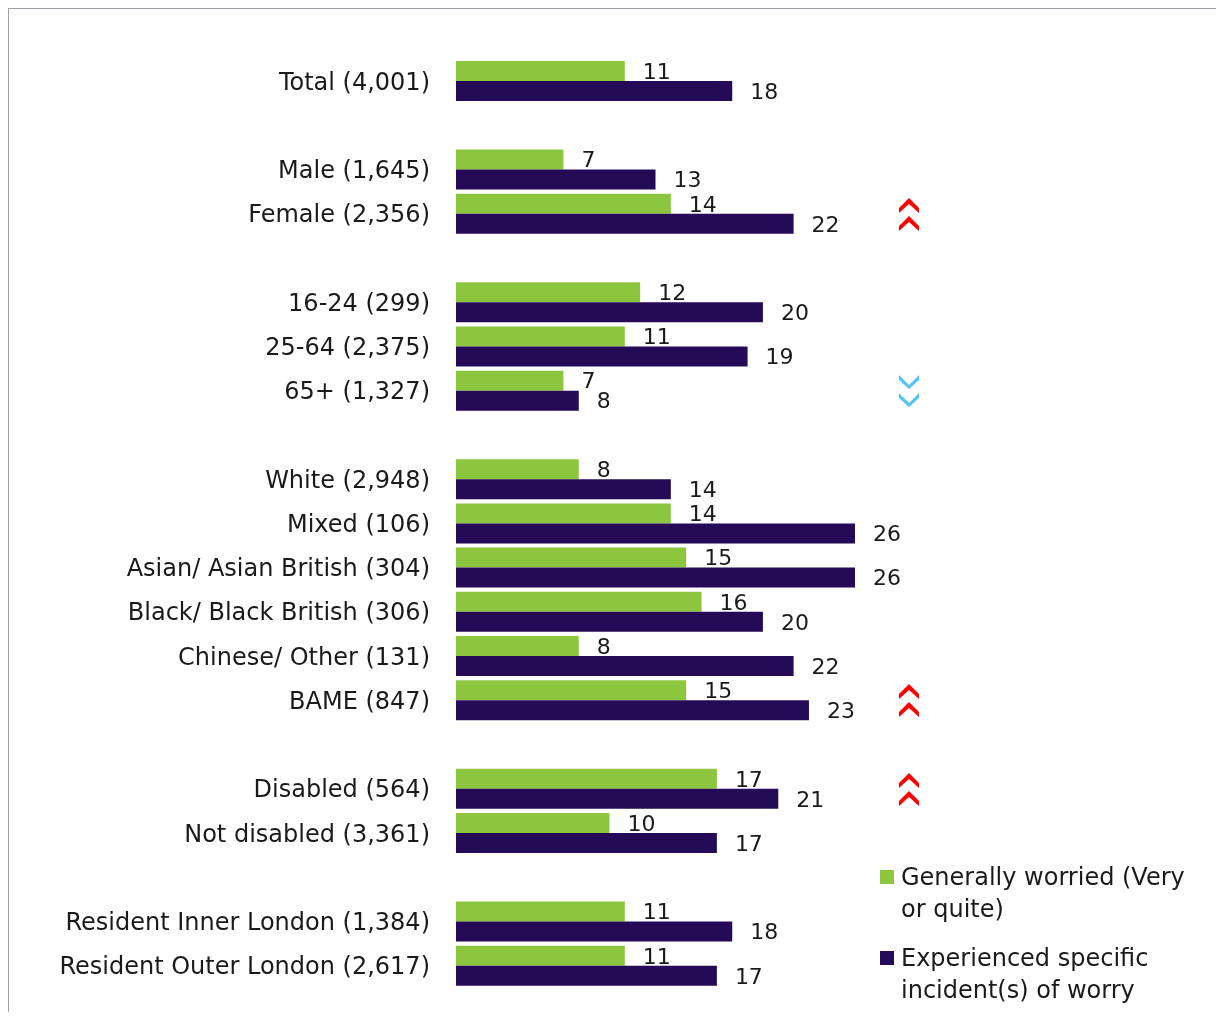  I want to click on y-tick-label: BAME (847), so click(359, 700).